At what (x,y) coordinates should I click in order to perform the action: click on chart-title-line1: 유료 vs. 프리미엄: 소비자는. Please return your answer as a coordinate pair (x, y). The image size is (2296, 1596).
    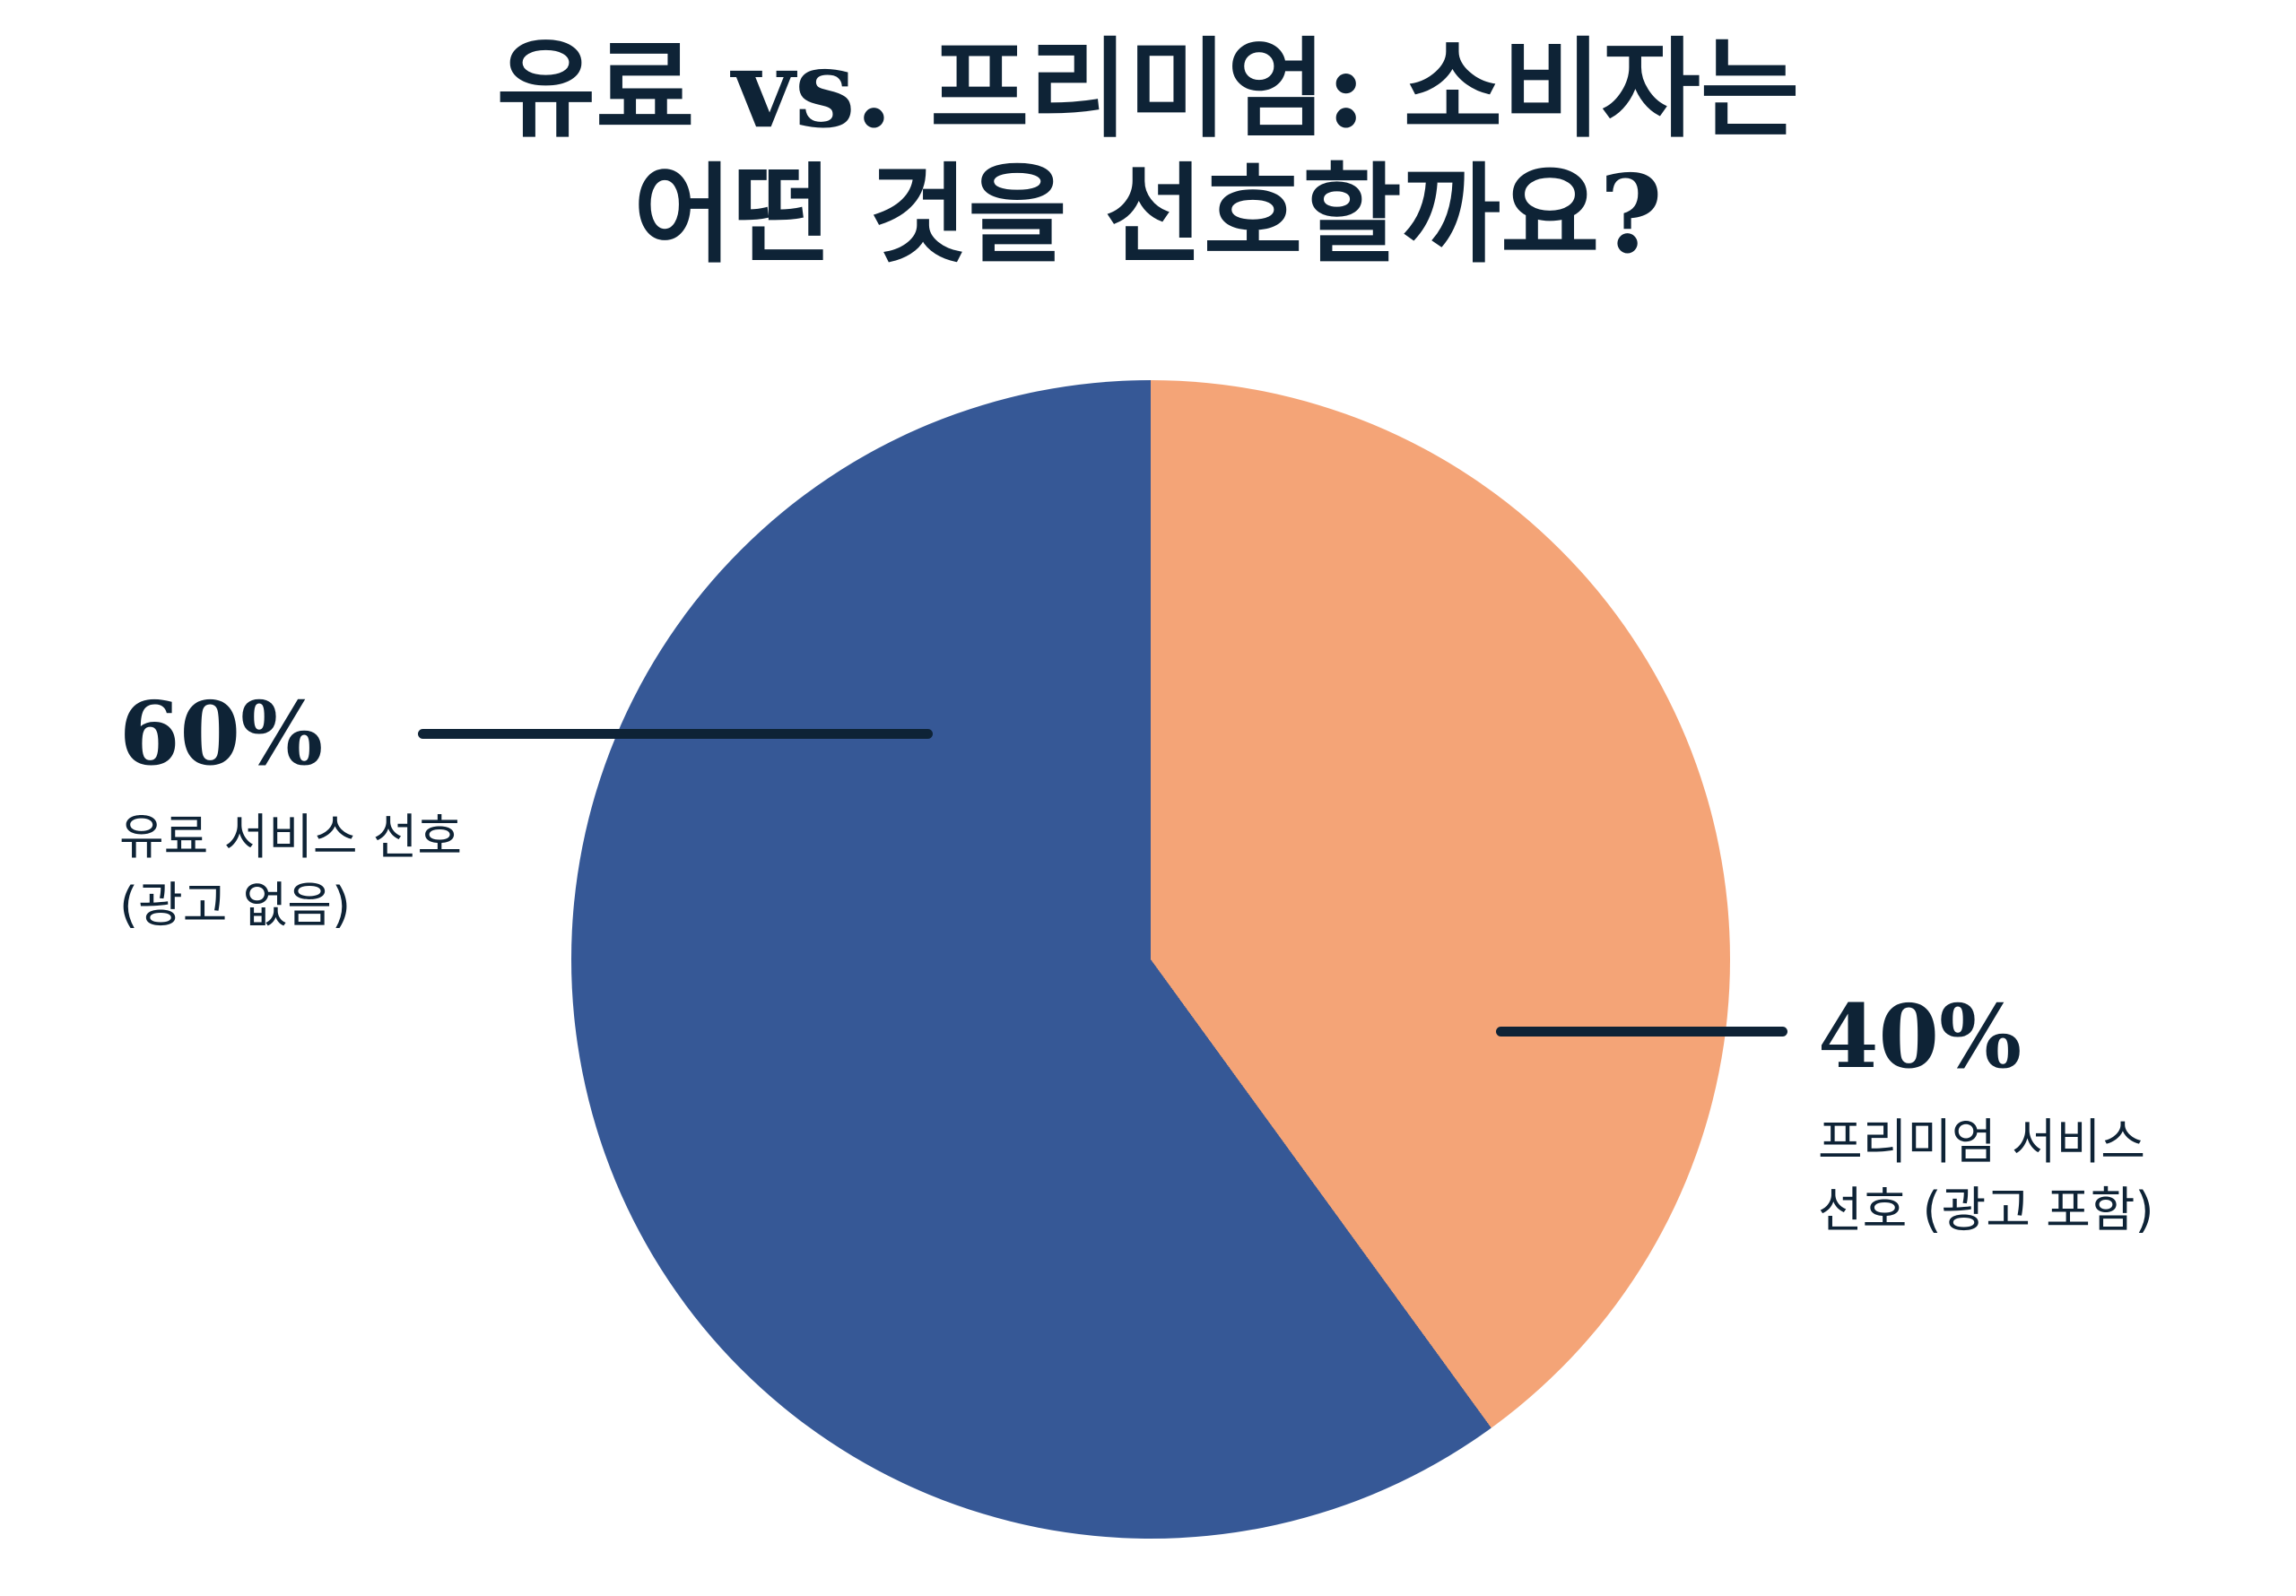
    Looking at the image, I should click on (1148, 89).